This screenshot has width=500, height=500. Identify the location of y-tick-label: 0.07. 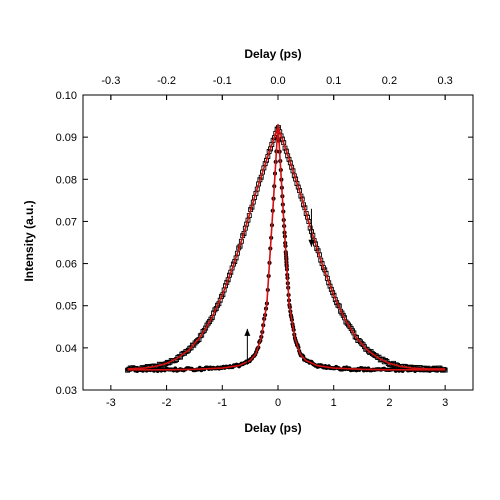
(66, 222).